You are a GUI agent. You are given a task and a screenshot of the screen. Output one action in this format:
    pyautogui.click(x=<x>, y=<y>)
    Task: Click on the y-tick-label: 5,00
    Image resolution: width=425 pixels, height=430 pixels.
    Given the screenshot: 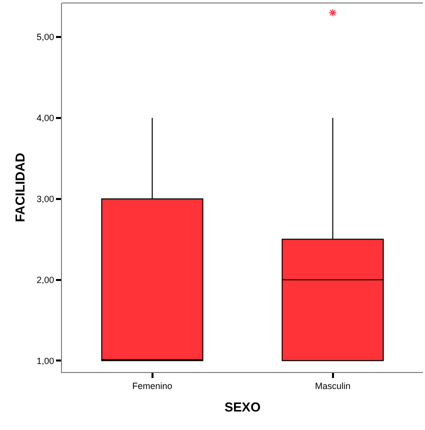 What is the action you would take?
    pyautogui.click(x=45, y=37)
    